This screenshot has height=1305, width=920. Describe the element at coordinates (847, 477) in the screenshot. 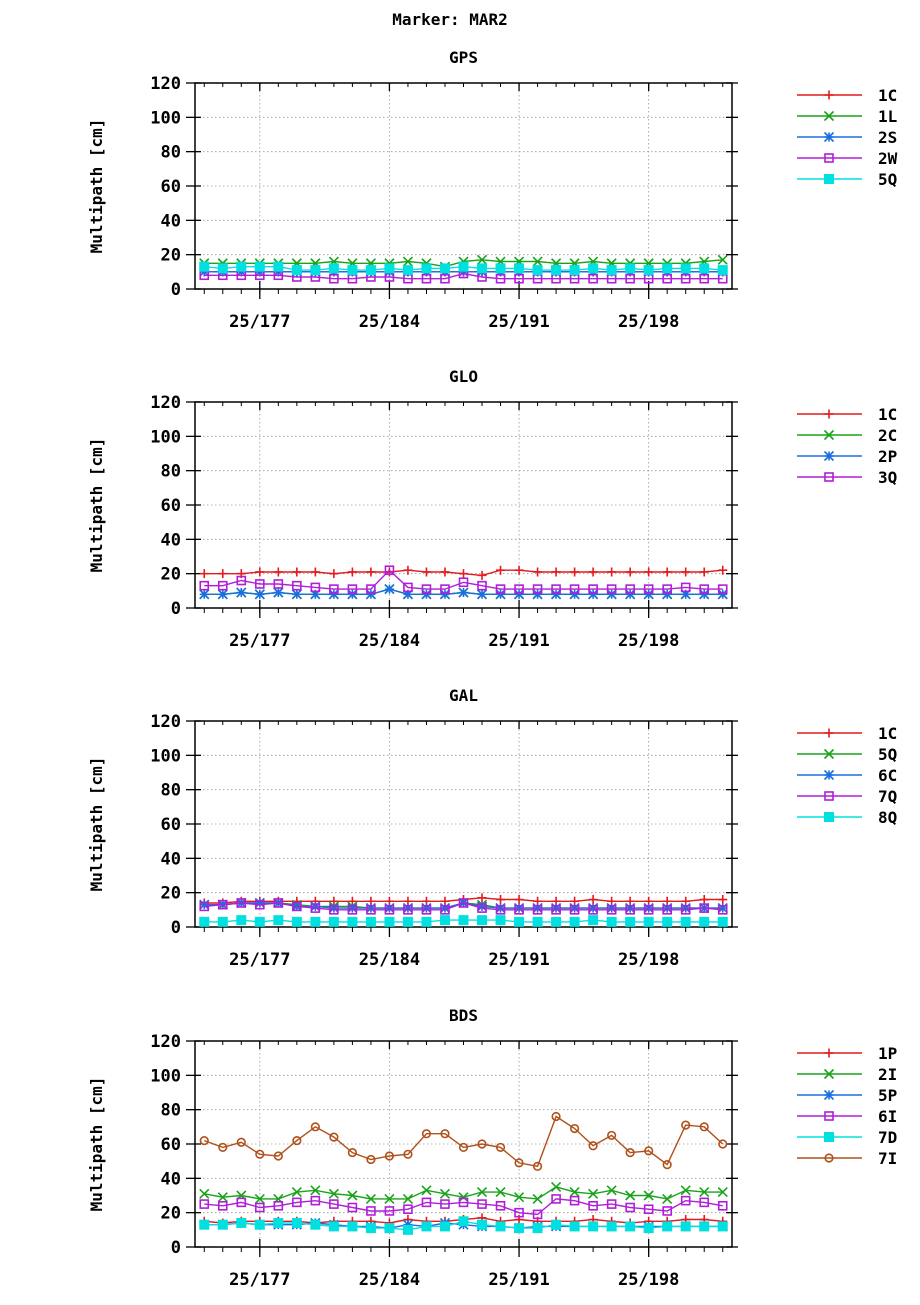

I see `legend-item: 3Q` at that location.